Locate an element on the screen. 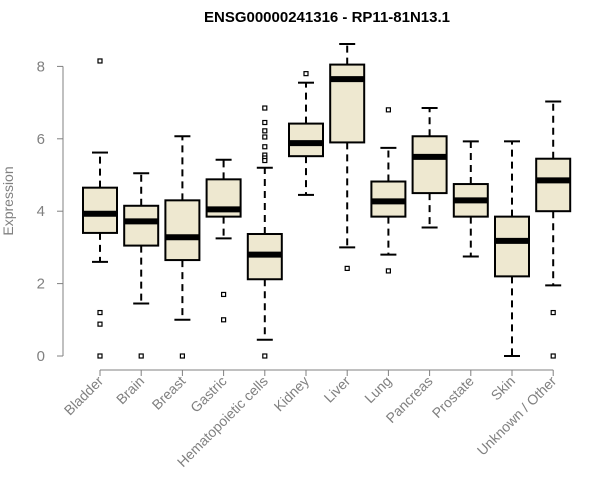 The height and width of the screenshot is (500, 600). y-tick-label: 8 is located at coordinates (41, 66).